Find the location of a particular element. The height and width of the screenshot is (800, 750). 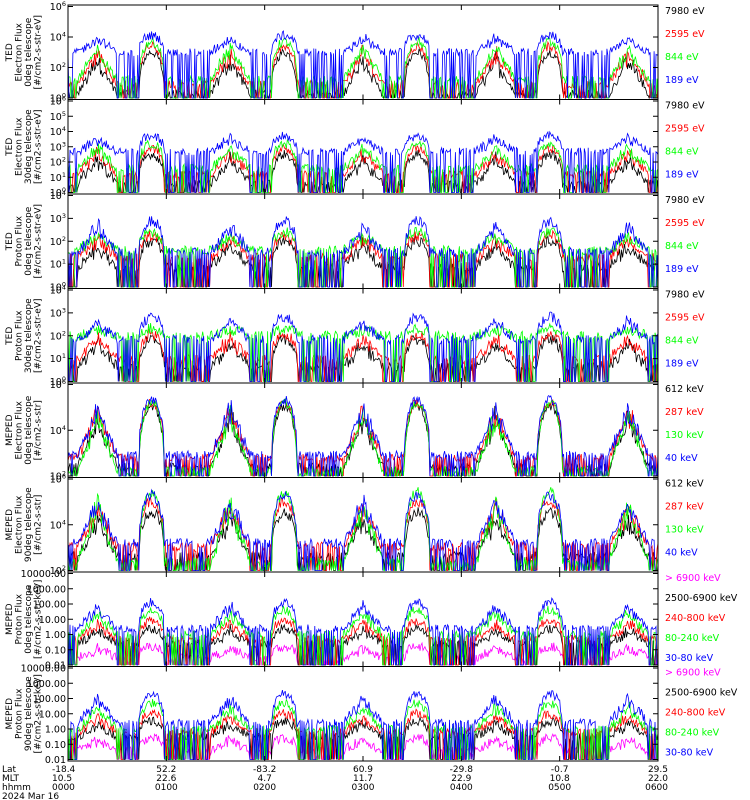

y-tick-label: 1.00 is located at coordinates (55, 730).